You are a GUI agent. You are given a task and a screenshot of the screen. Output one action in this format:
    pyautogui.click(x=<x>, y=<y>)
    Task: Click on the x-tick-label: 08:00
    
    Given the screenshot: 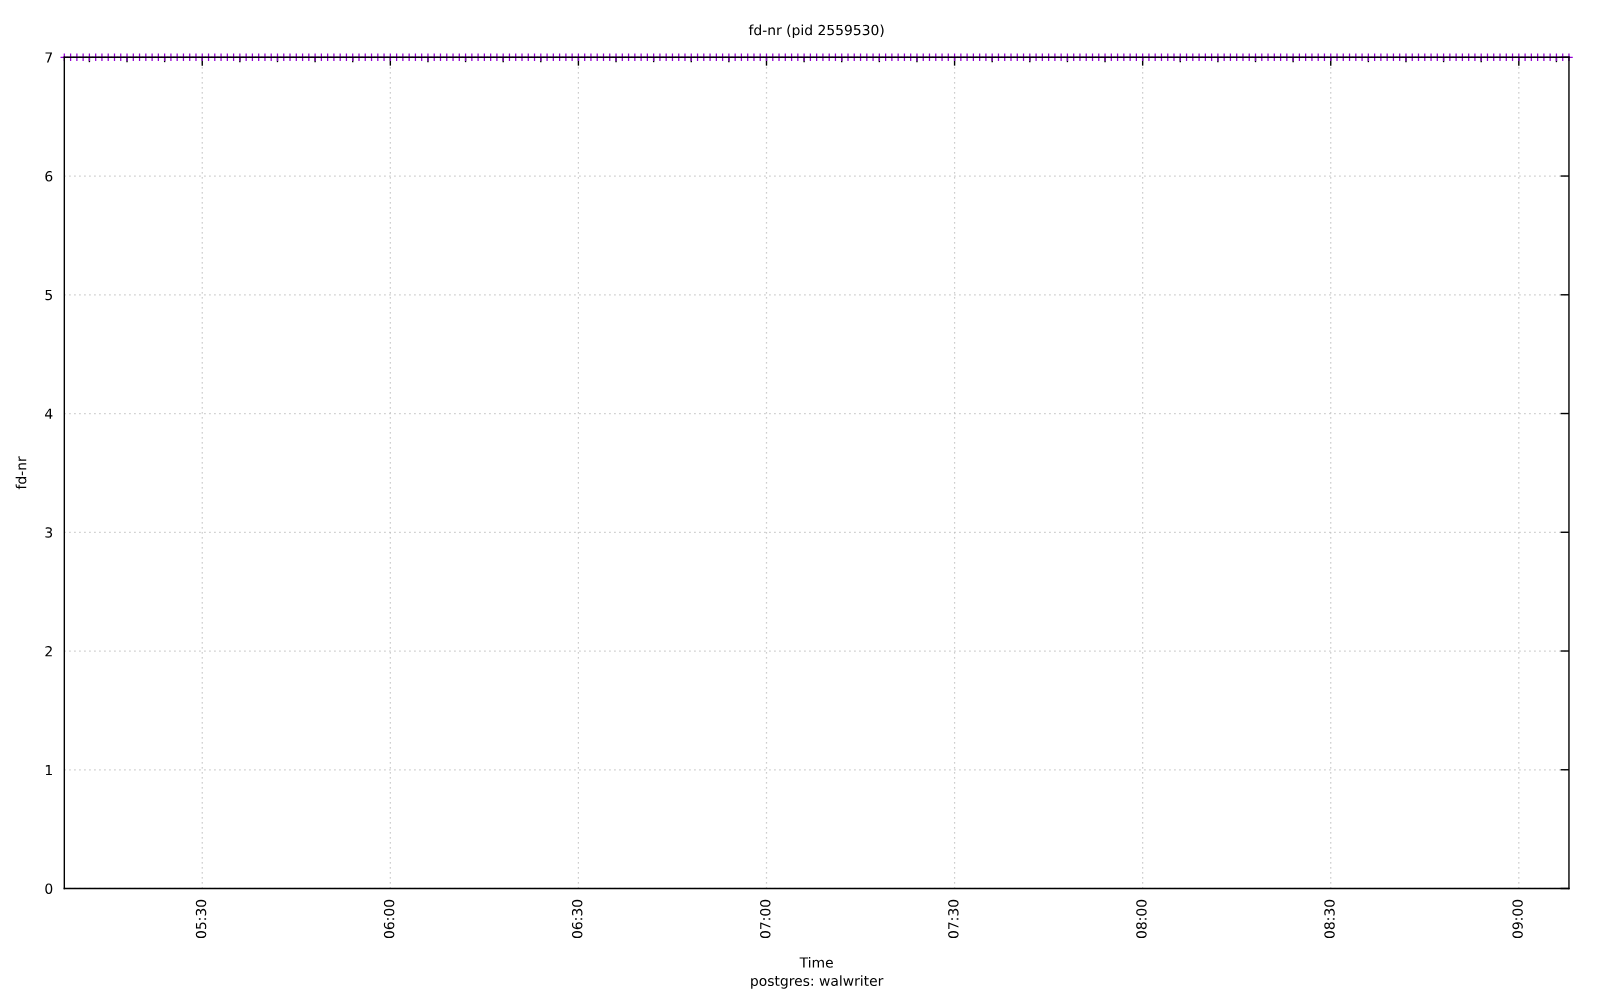 What is the action you would take?
    pyautogui.click(x=1141, y=919)
    